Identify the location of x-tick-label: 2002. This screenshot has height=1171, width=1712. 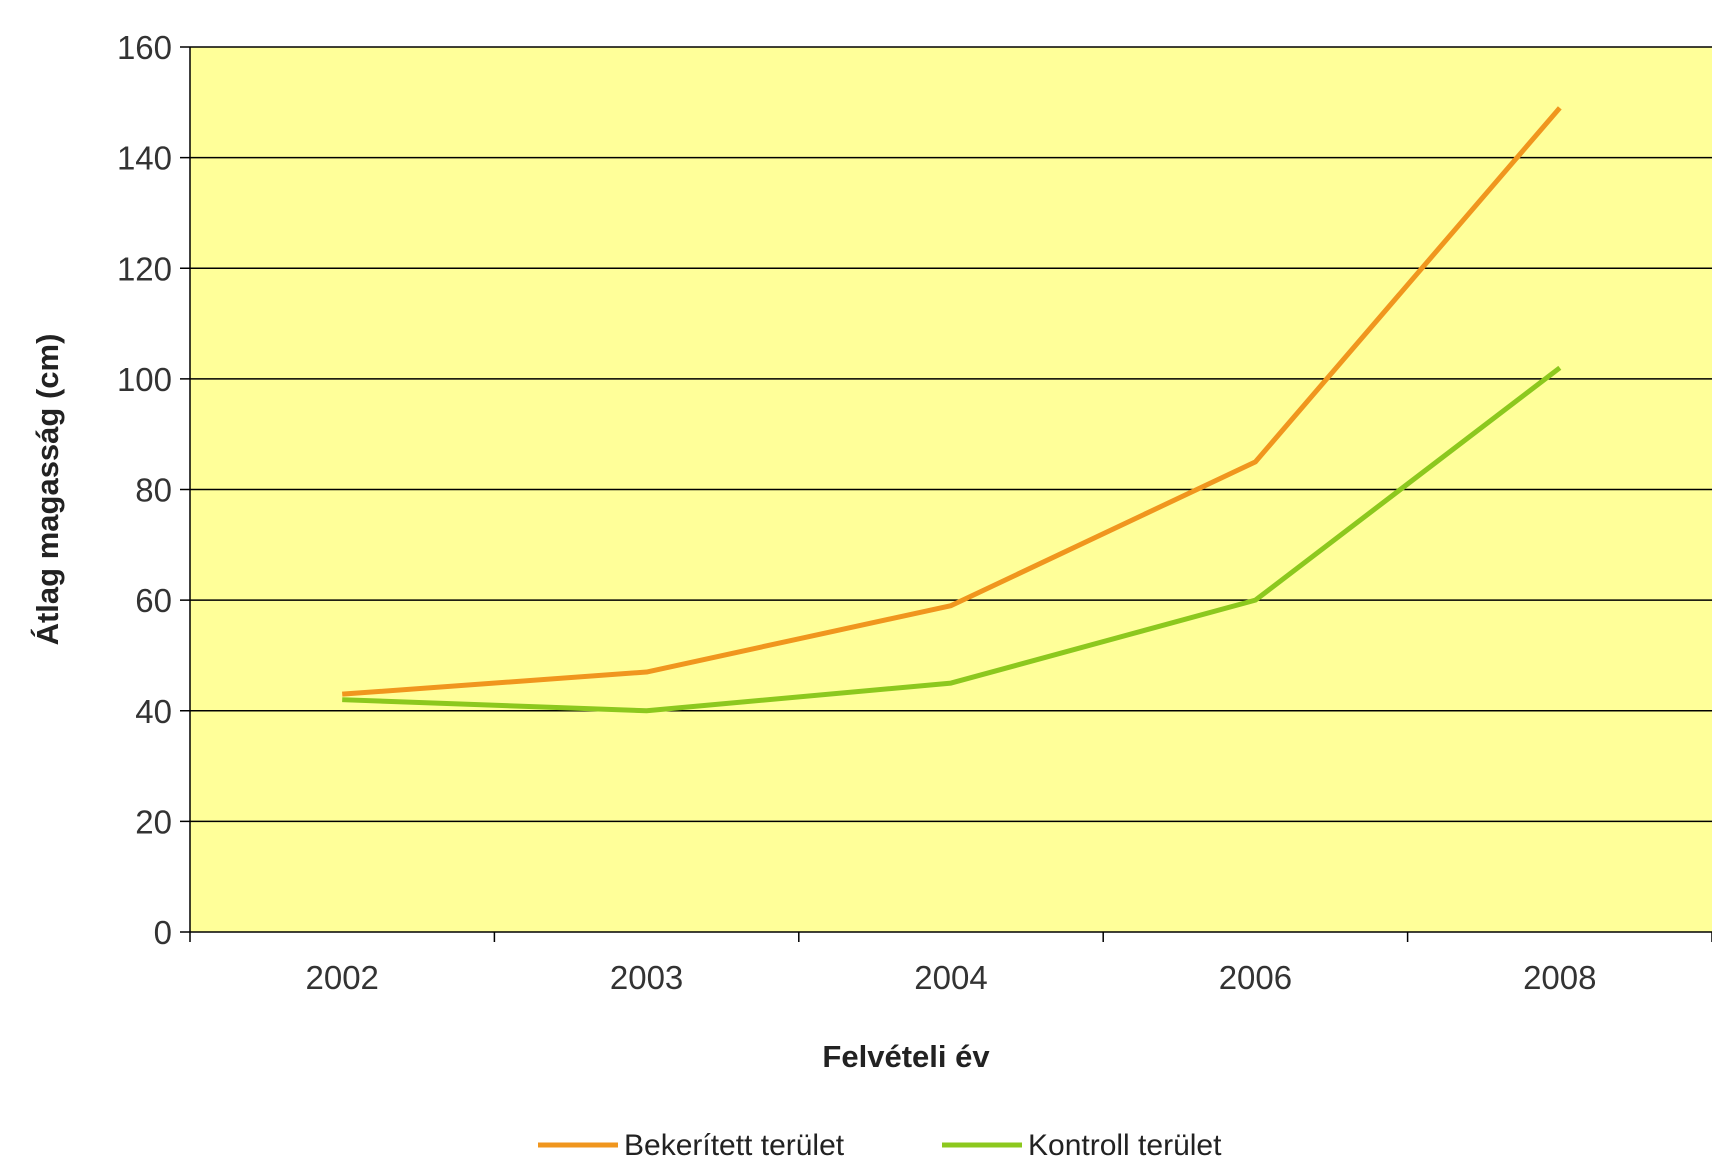
(341, 977).